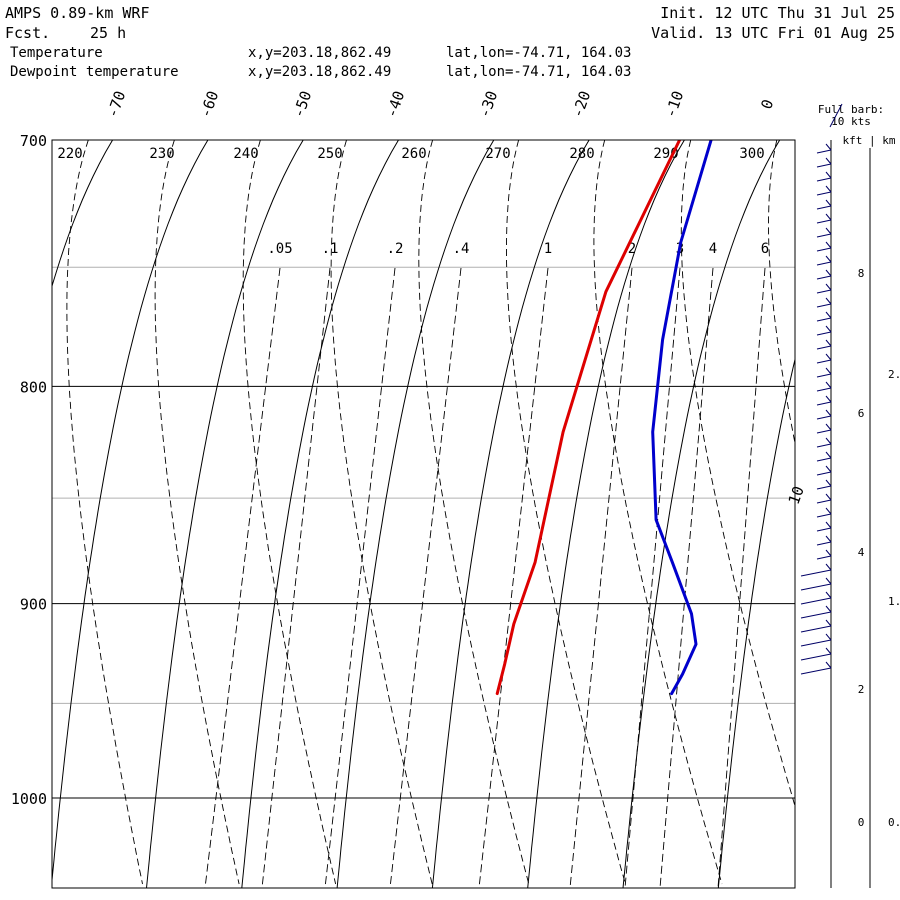 The image size is (900, 900). I want to click on km-tick-label: 1., so click(894, 601).